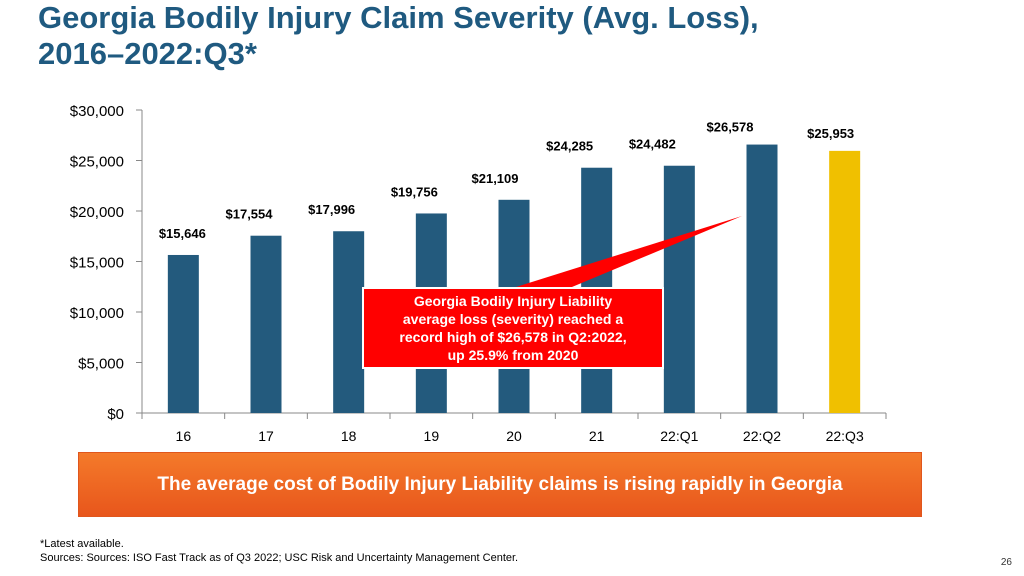  I want to click on data-label: $17,996, so click(331, 209).